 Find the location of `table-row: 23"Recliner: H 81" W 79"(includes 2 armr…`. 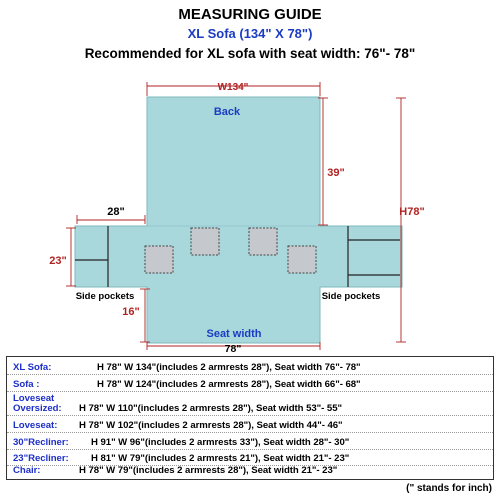

table-row: 23"Recliner: H 81" W 79"(includes 2 armr… is located at coordinates (250, 458).